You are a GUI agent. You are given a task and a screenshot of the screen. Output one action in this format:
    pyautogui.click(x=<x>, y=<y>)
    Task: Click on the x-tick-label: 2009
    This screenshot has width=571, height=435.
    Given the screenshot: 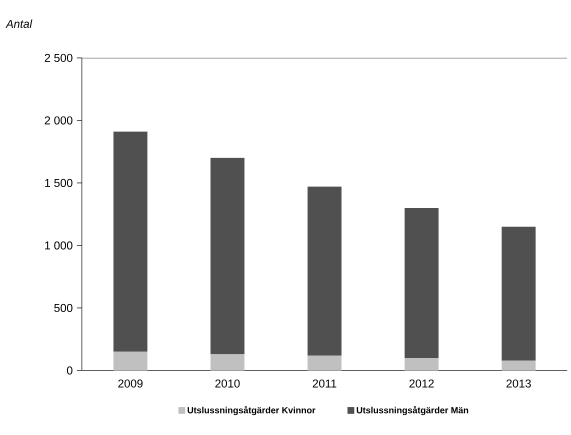 What is the action you would take?
    pyautogui.click(x=130, y=383)
    